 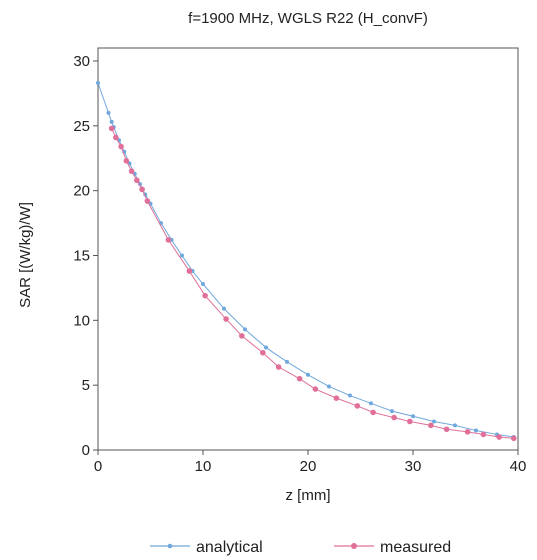 What do you see at coordinates (518, 466) in the screenshot?
I see `x-tick-label: 40` at bounding box center [518, 466].